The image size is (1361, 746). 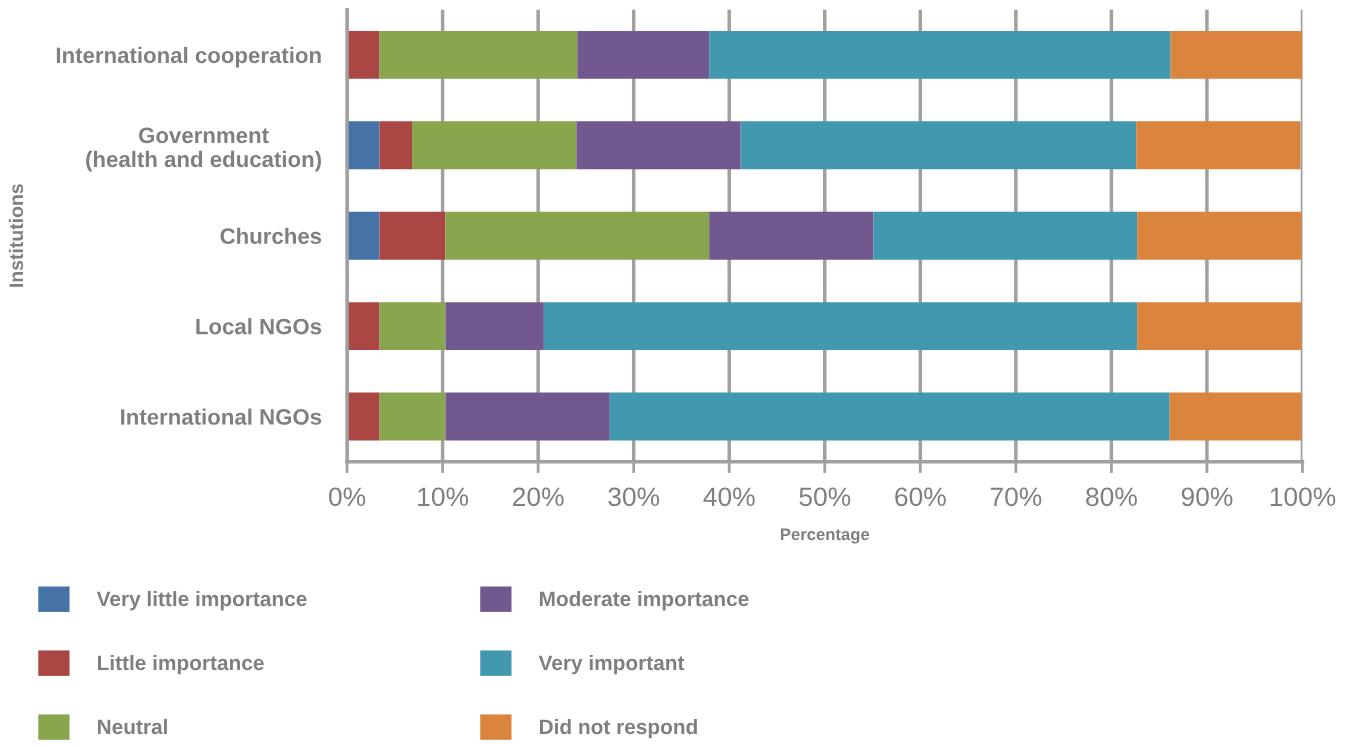 What do you see at coordinates (1303, 497) in the screenshot?
I see `x-tick-label: 100%` at bounding box center [1303, 497].